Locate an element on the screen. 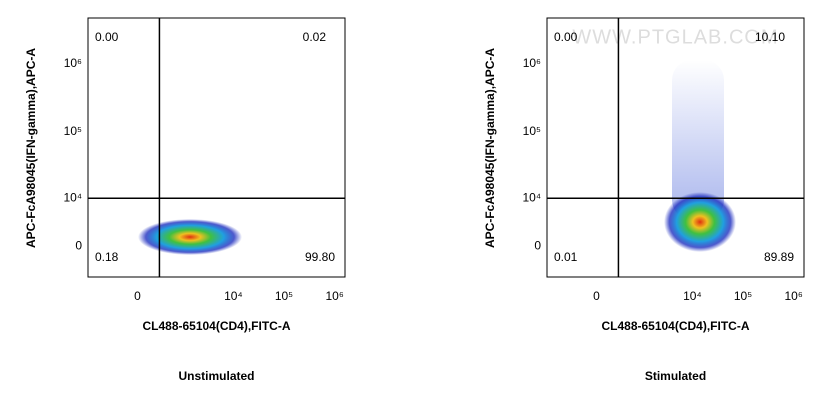 The image size is (825, 417). quadrant-label: 0.01 is located at coordinates (566, 257).